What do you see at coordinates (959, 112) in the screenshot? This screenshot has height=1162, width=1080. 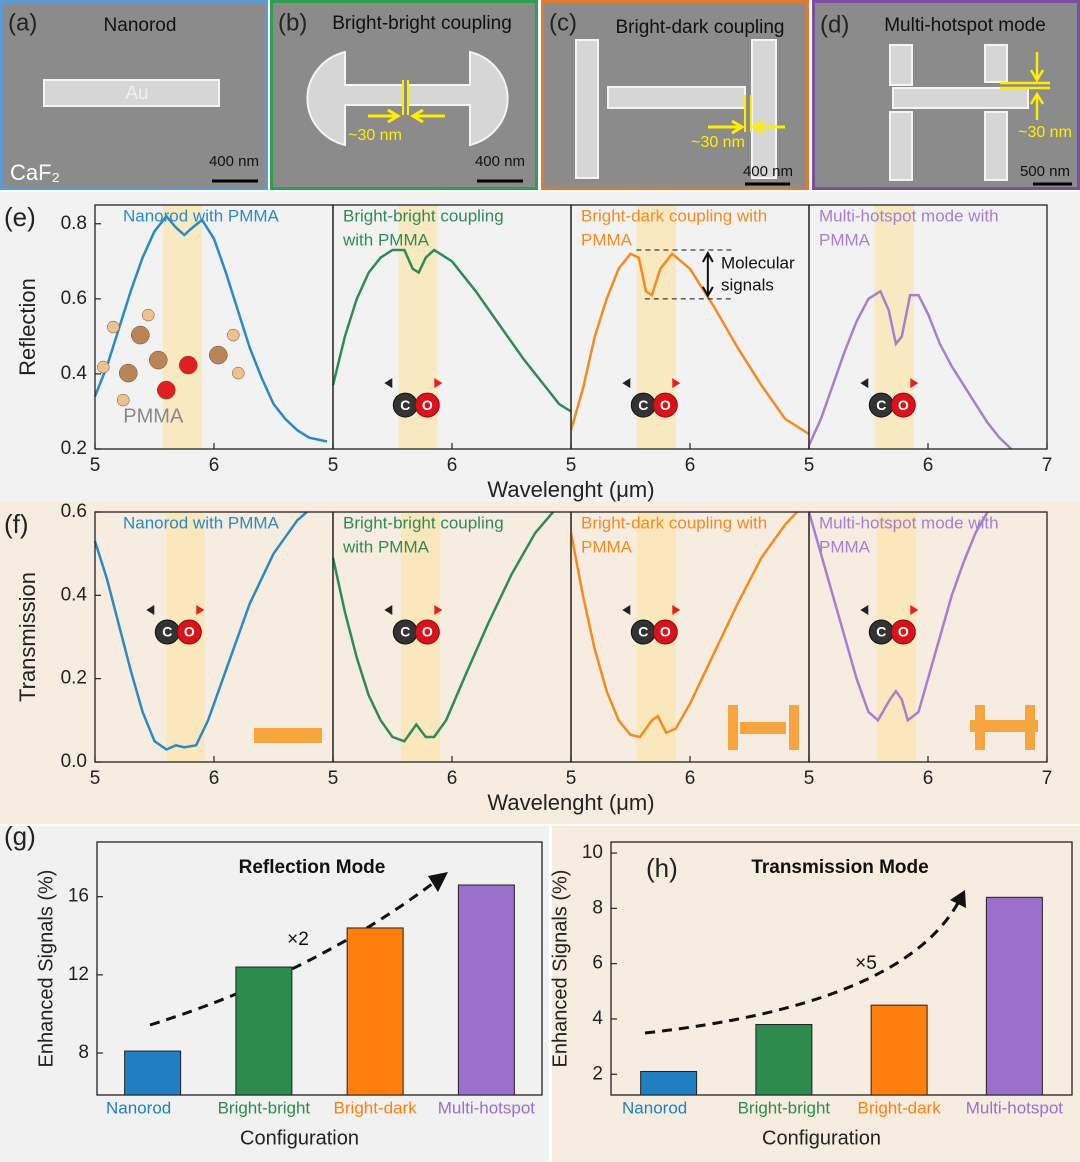 I see `multi-hotspot-structure` at bounding box center [959, 112].